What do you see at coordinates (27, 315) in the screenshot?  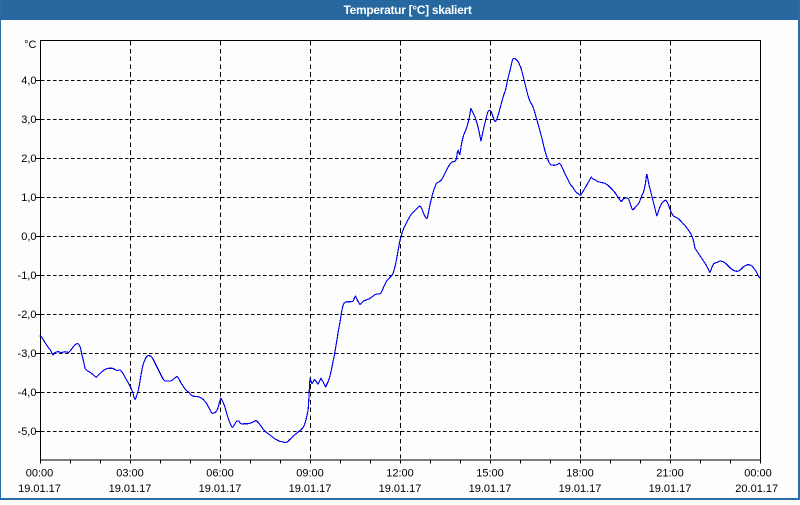 I see `svg-text: -2,0` at bounding box center [27, 315].